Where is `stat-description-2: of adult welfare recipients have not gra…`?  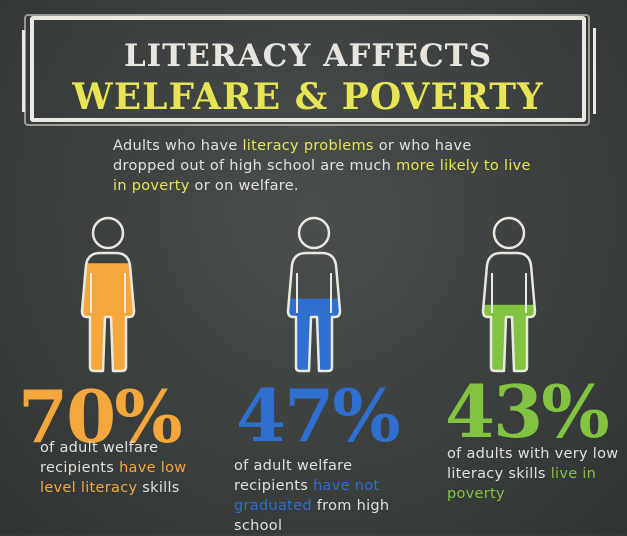
stat-description-2: of adult welfare recipients have not gra… is located at coordinates (314, 496).